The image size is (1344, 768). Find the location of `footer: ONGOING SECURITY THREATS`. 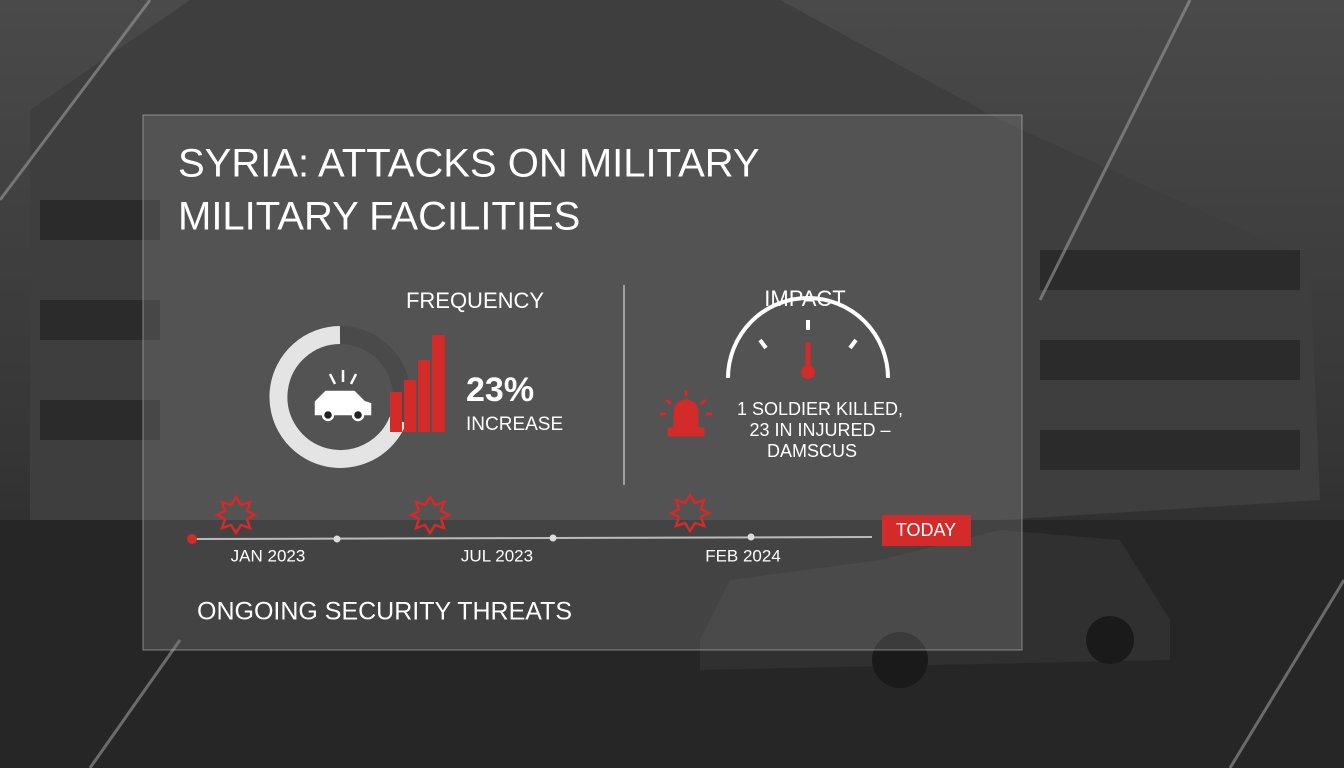

footer: ONGOING SECURITY THREATS is located at coordinates (384, 612).